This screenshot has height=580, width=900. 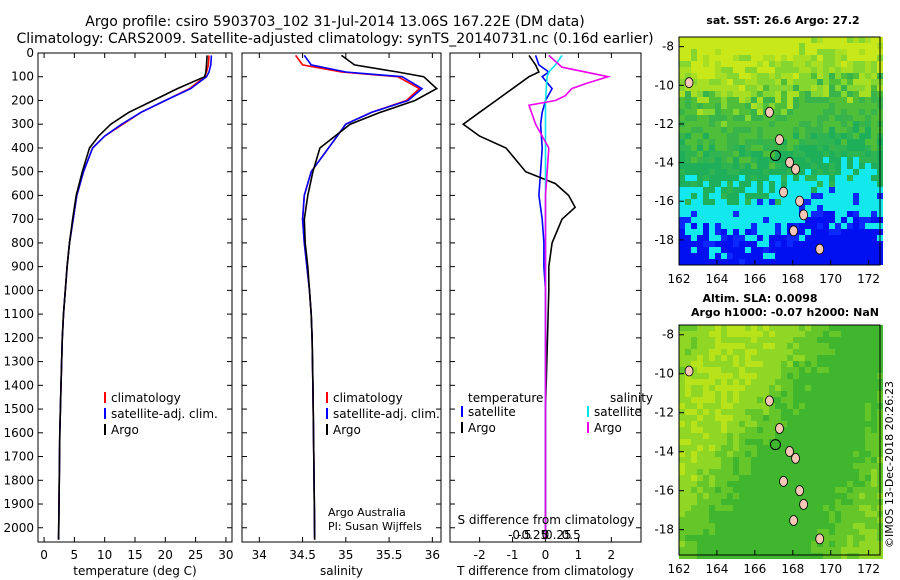 I want to click on sla-map-title-1: Altim. SLA: 0.0098, so click(x=759, y=298).